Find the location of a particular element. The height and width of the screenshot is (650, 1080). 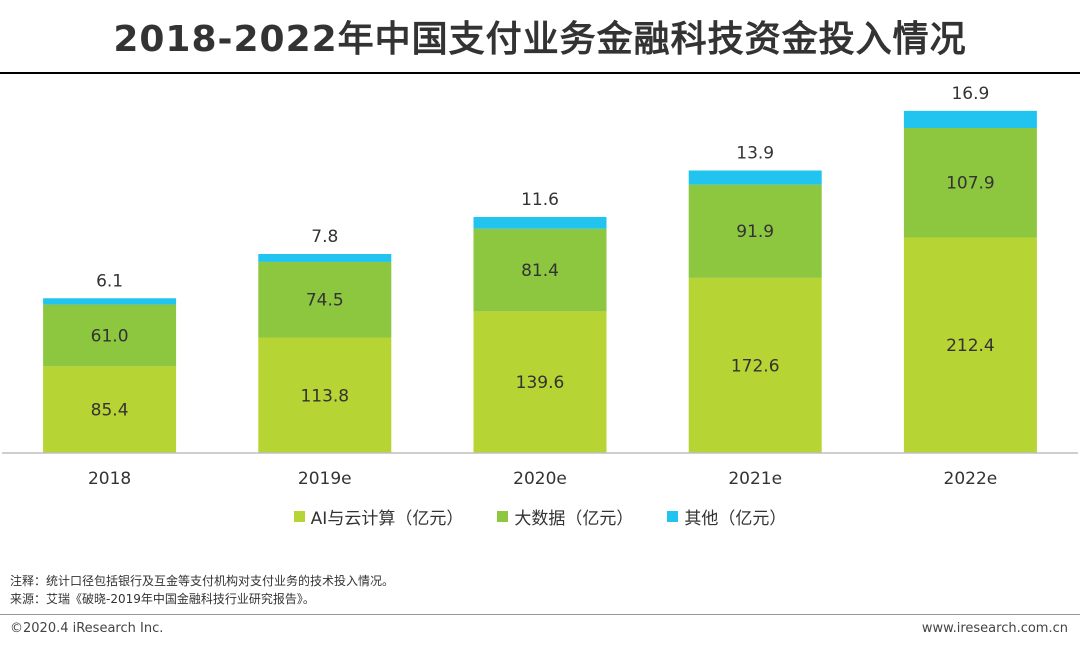

copyright: ©2020.4 iResearch Inc. is located at coordinates (87, 628).